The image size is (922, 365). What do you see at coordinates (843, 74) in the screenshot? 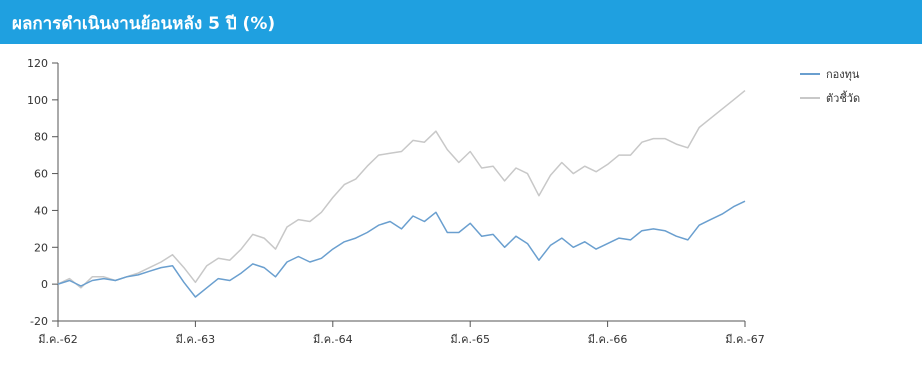
I see `legend-label-fund: กองทุน` at bounding box center [843, 74].